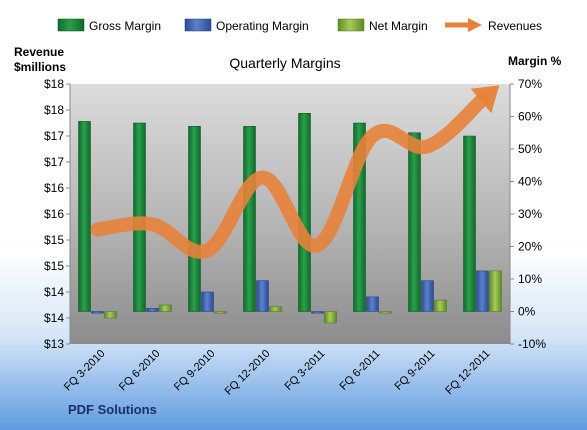  Describe the element at coordinates (248, 373) in the screenshot. I see `category-label: FQ 12-2010` at that location.